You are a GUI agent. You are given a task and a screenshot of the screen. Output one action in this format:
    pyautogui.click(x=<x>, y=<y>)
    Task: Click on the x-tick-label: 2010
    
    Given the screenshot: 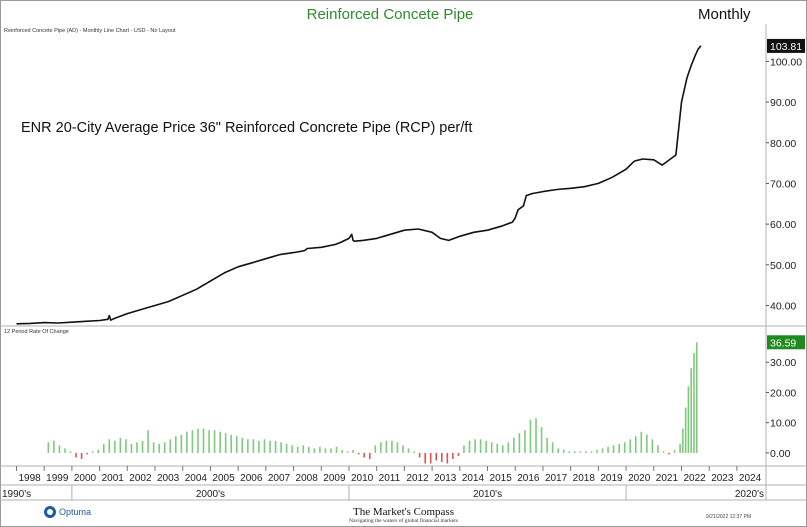 What is the action you would take?
    pyautogui.click(x=362, y=478)
    